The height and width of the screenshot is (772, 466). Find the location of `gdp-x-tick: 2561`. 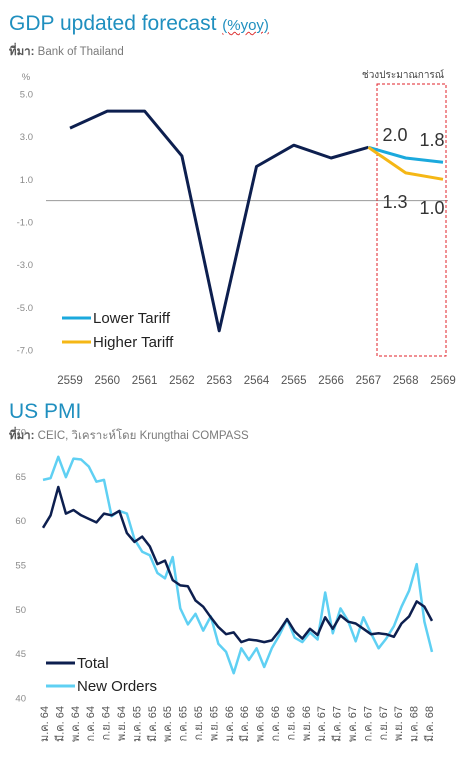

gdp-x-tick: 2561 is located at coordinates (145, 381).